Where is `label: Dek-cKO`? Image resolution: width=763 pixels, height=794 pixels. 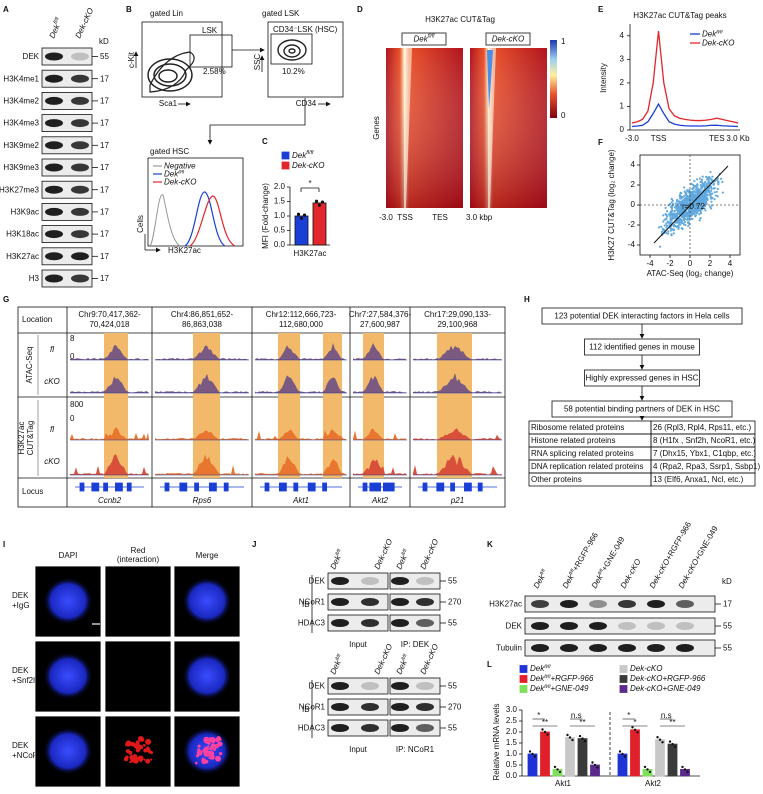 label: Dek-cKO is located at coordinates (308, 165).